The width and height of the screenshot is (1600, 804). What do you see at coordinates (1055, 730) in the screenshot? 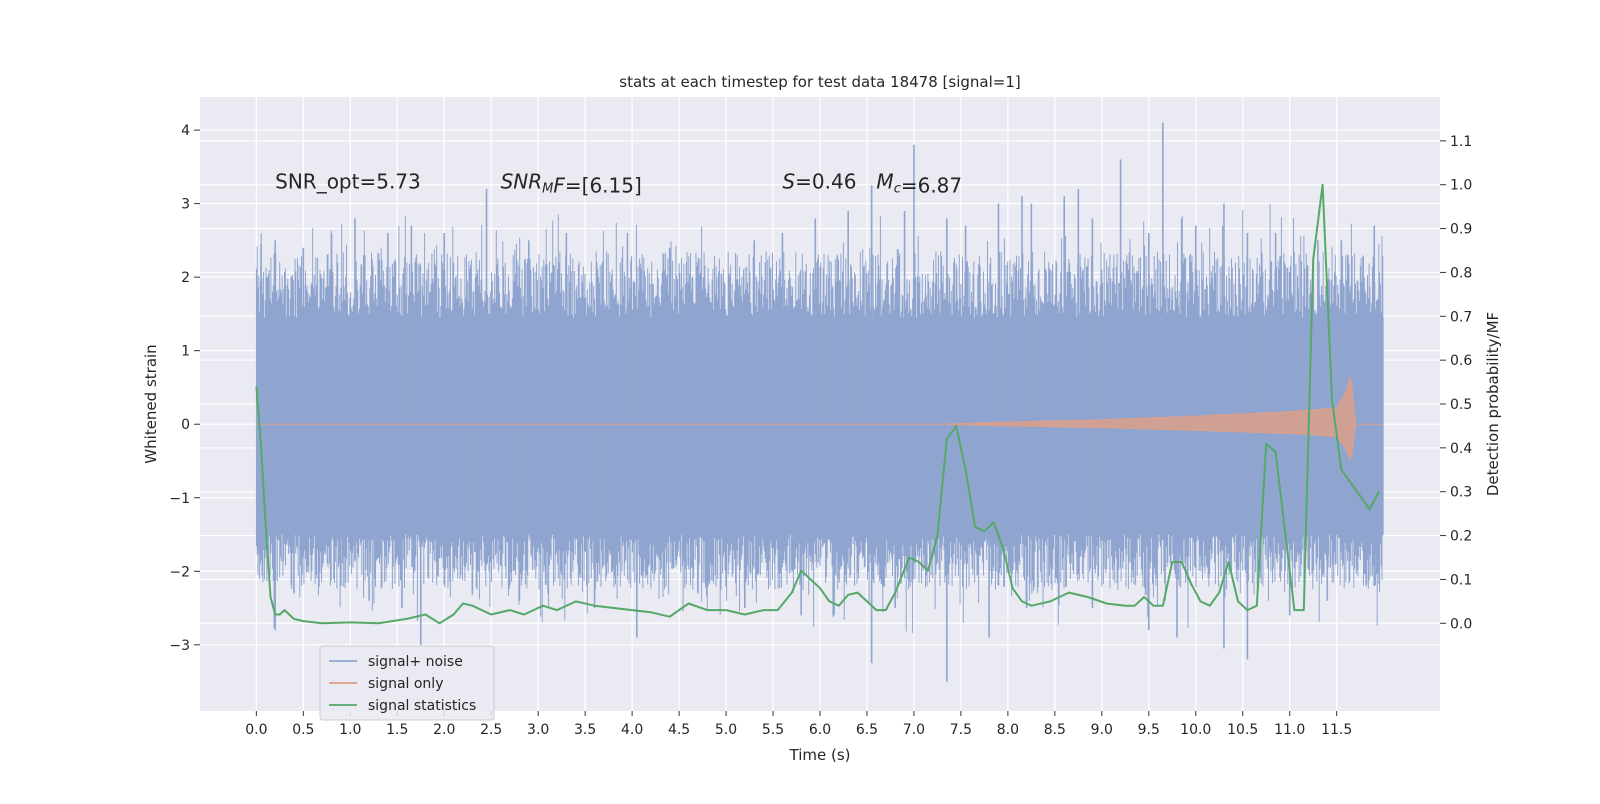
I see `x-tick-label: 8.5` at bounding box center [1055, 730].